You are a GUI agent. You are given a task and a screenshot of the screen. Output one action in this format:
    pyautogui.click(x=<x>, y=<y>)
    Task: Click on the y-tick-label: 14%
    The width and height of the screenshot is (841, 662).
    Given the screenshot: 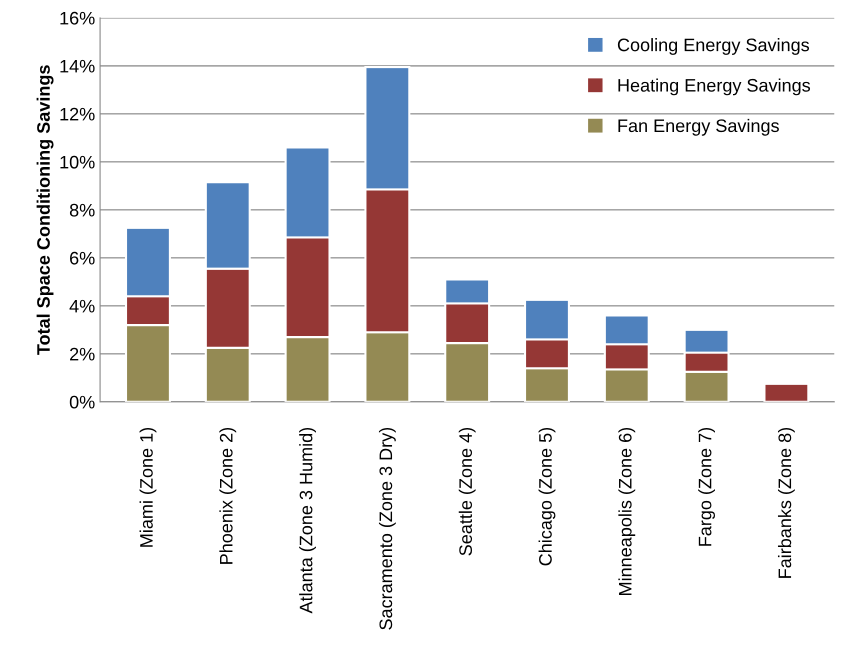 What is the action you would take?
    pyautogui.click(x=77, y=66)
    